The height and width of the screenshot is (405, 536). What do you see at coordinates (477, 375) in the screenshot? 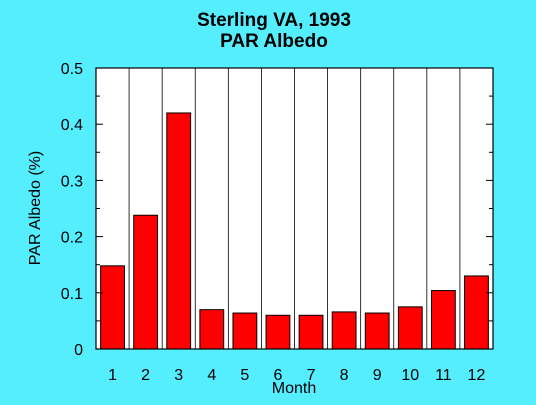
I see `x-tick-label: 12` at bounding box center [477, 375].